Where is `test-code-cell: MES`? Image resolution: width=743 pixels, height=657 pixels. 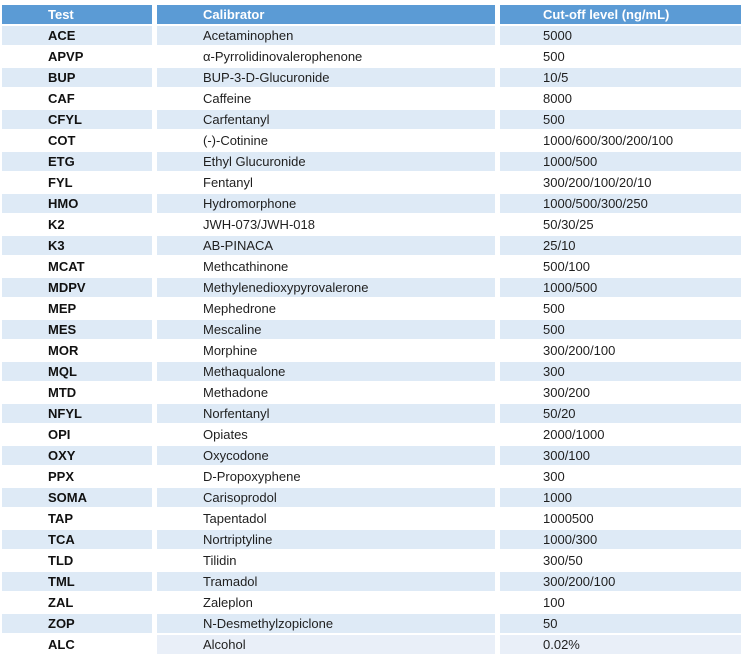 test-code-cell: MES is located at coordinates (77, 329).